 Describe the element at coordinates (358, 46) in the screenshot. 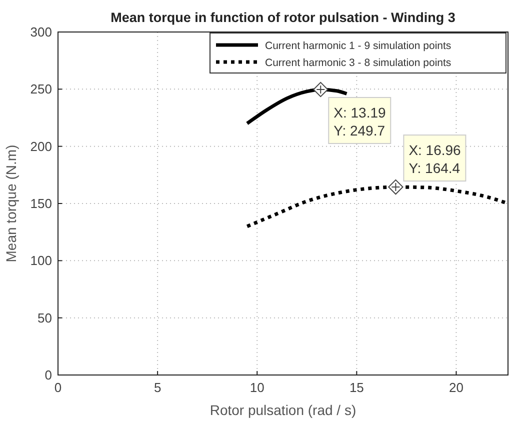

I see `legend-label: Current harmonic 1 - 9 simulation points` at that location.